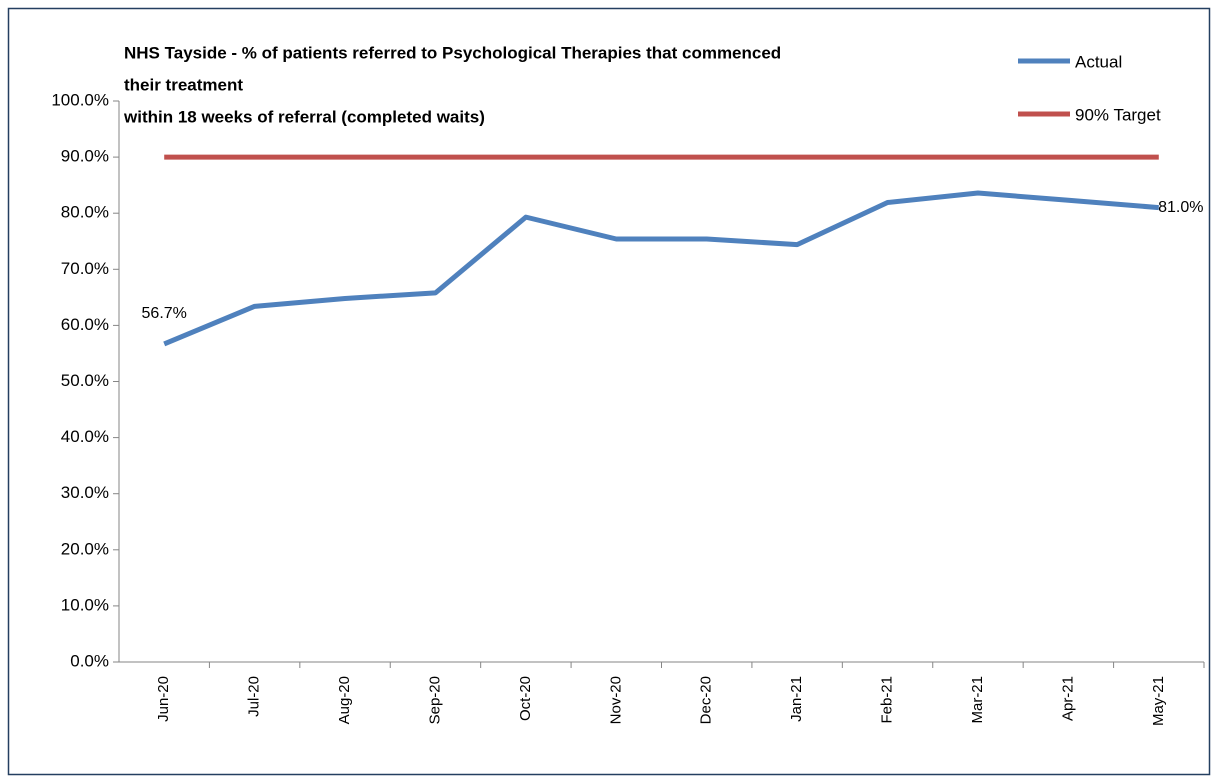 The height and width of the screenshot is (783, 1219). Describe the element at coordinates (344, 700) in the screenshot. I see `x-tick-label: Aug-20` at that location.